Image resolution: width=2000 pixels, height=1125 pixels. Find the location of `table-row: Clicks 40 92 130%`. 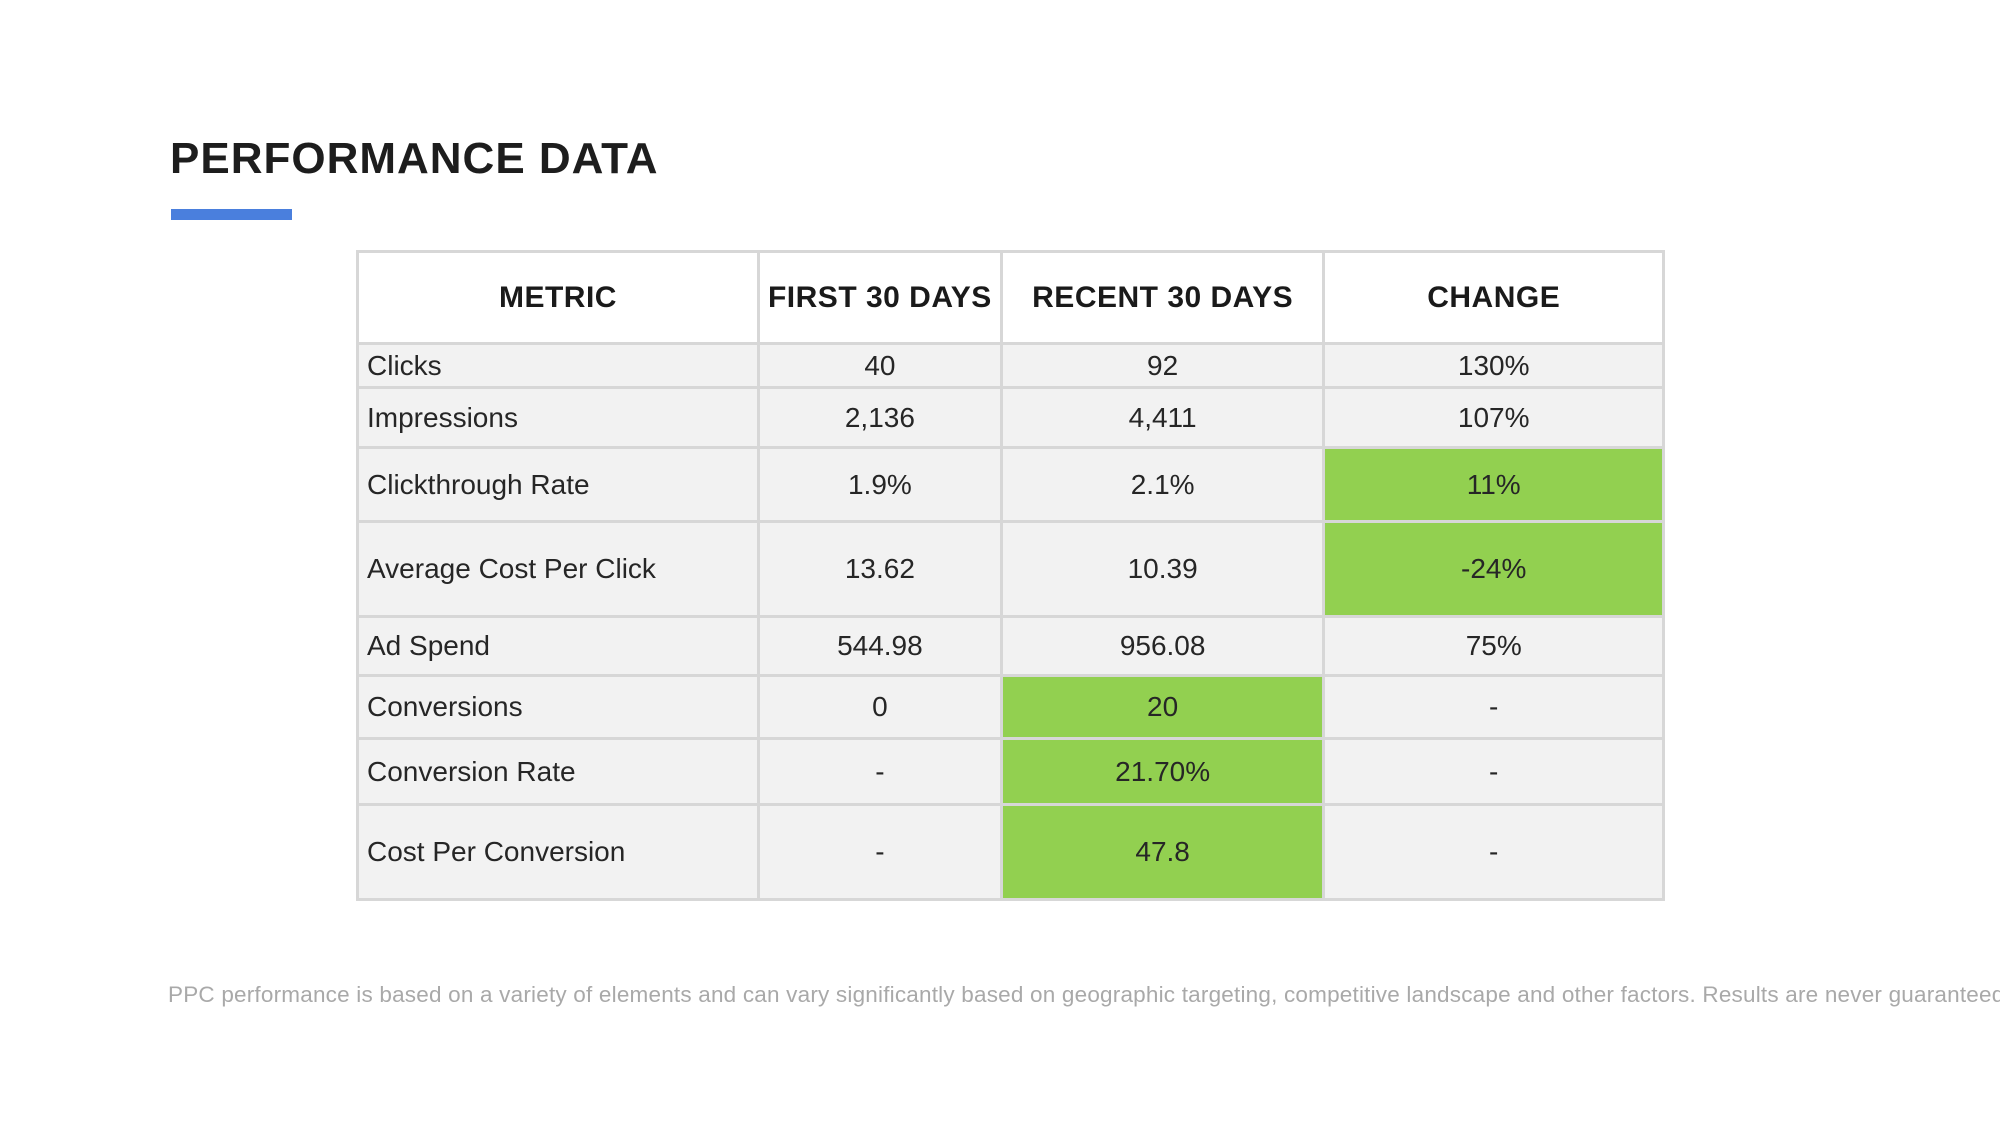

table-row: Clicks 40 92 130% is located at coordinates (1010, 365).